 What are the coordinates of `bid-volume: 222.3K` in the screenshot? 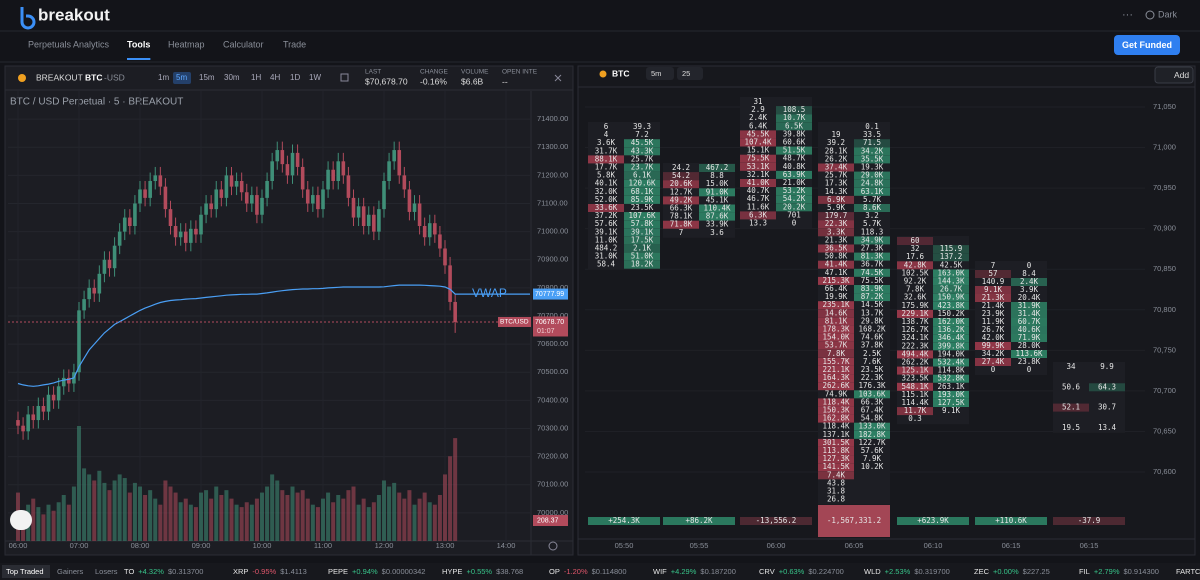 It's located at (915, 345).